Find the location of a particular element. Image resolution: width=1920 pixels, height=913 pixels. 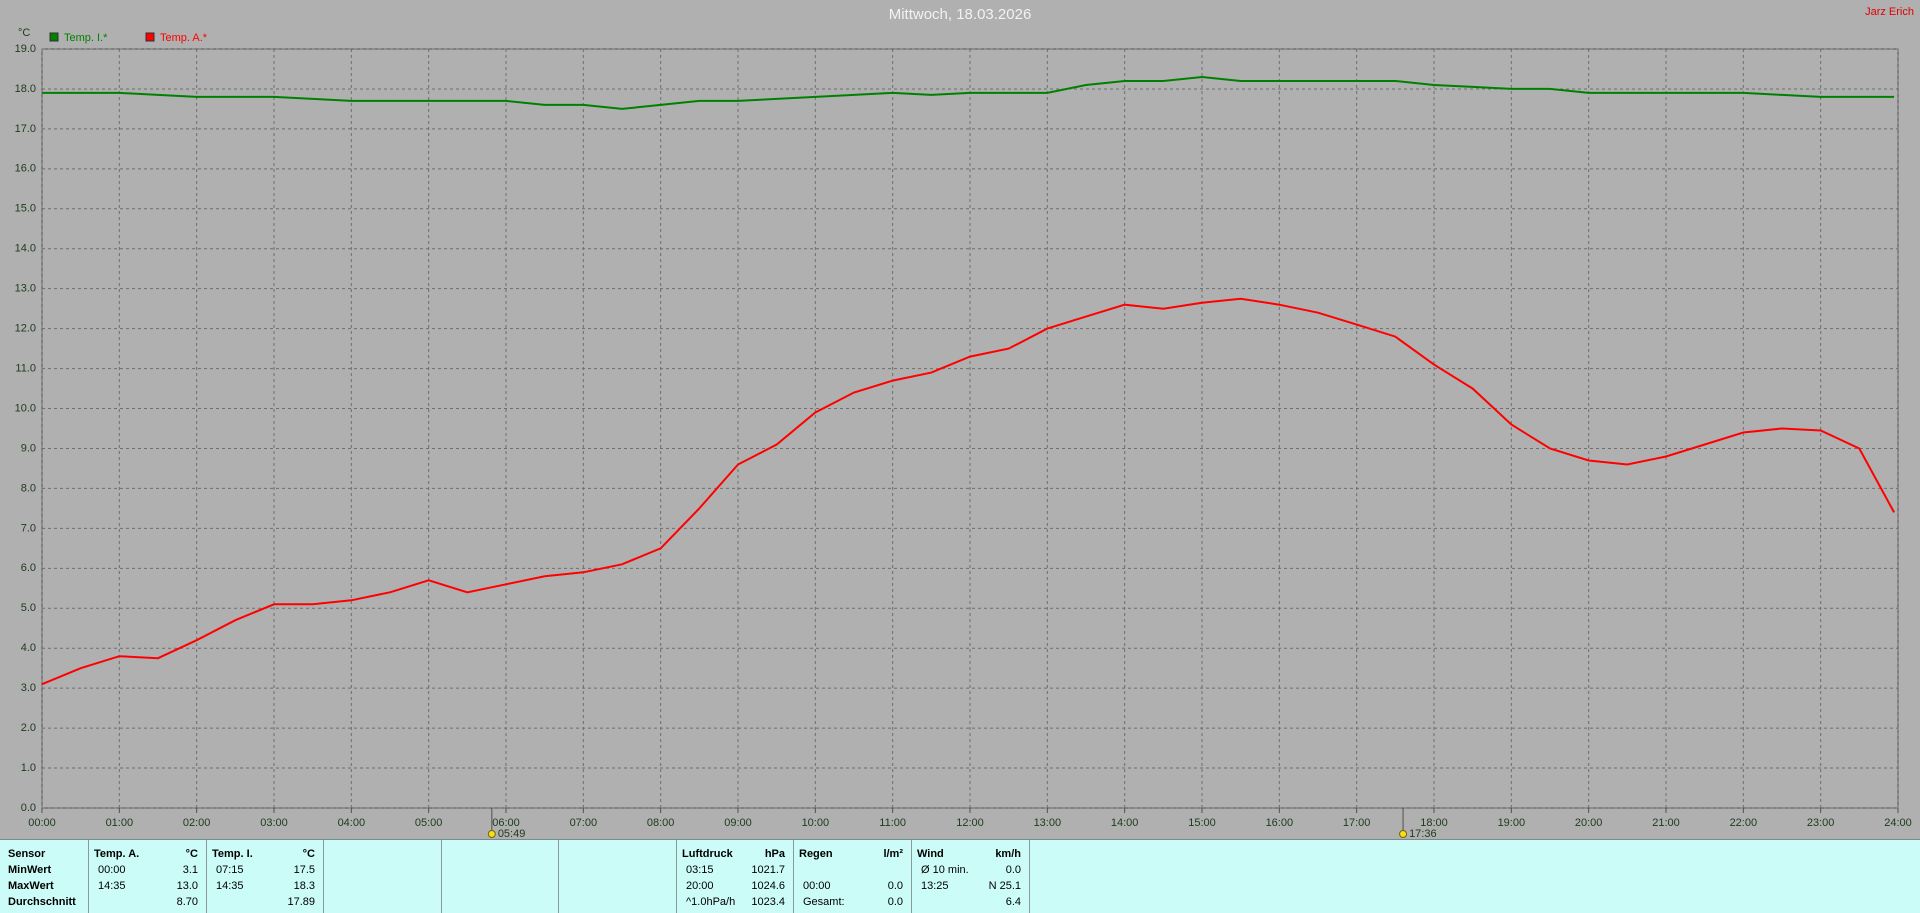

y-tick-label: 4.0 is located at coordinates (28, 648).